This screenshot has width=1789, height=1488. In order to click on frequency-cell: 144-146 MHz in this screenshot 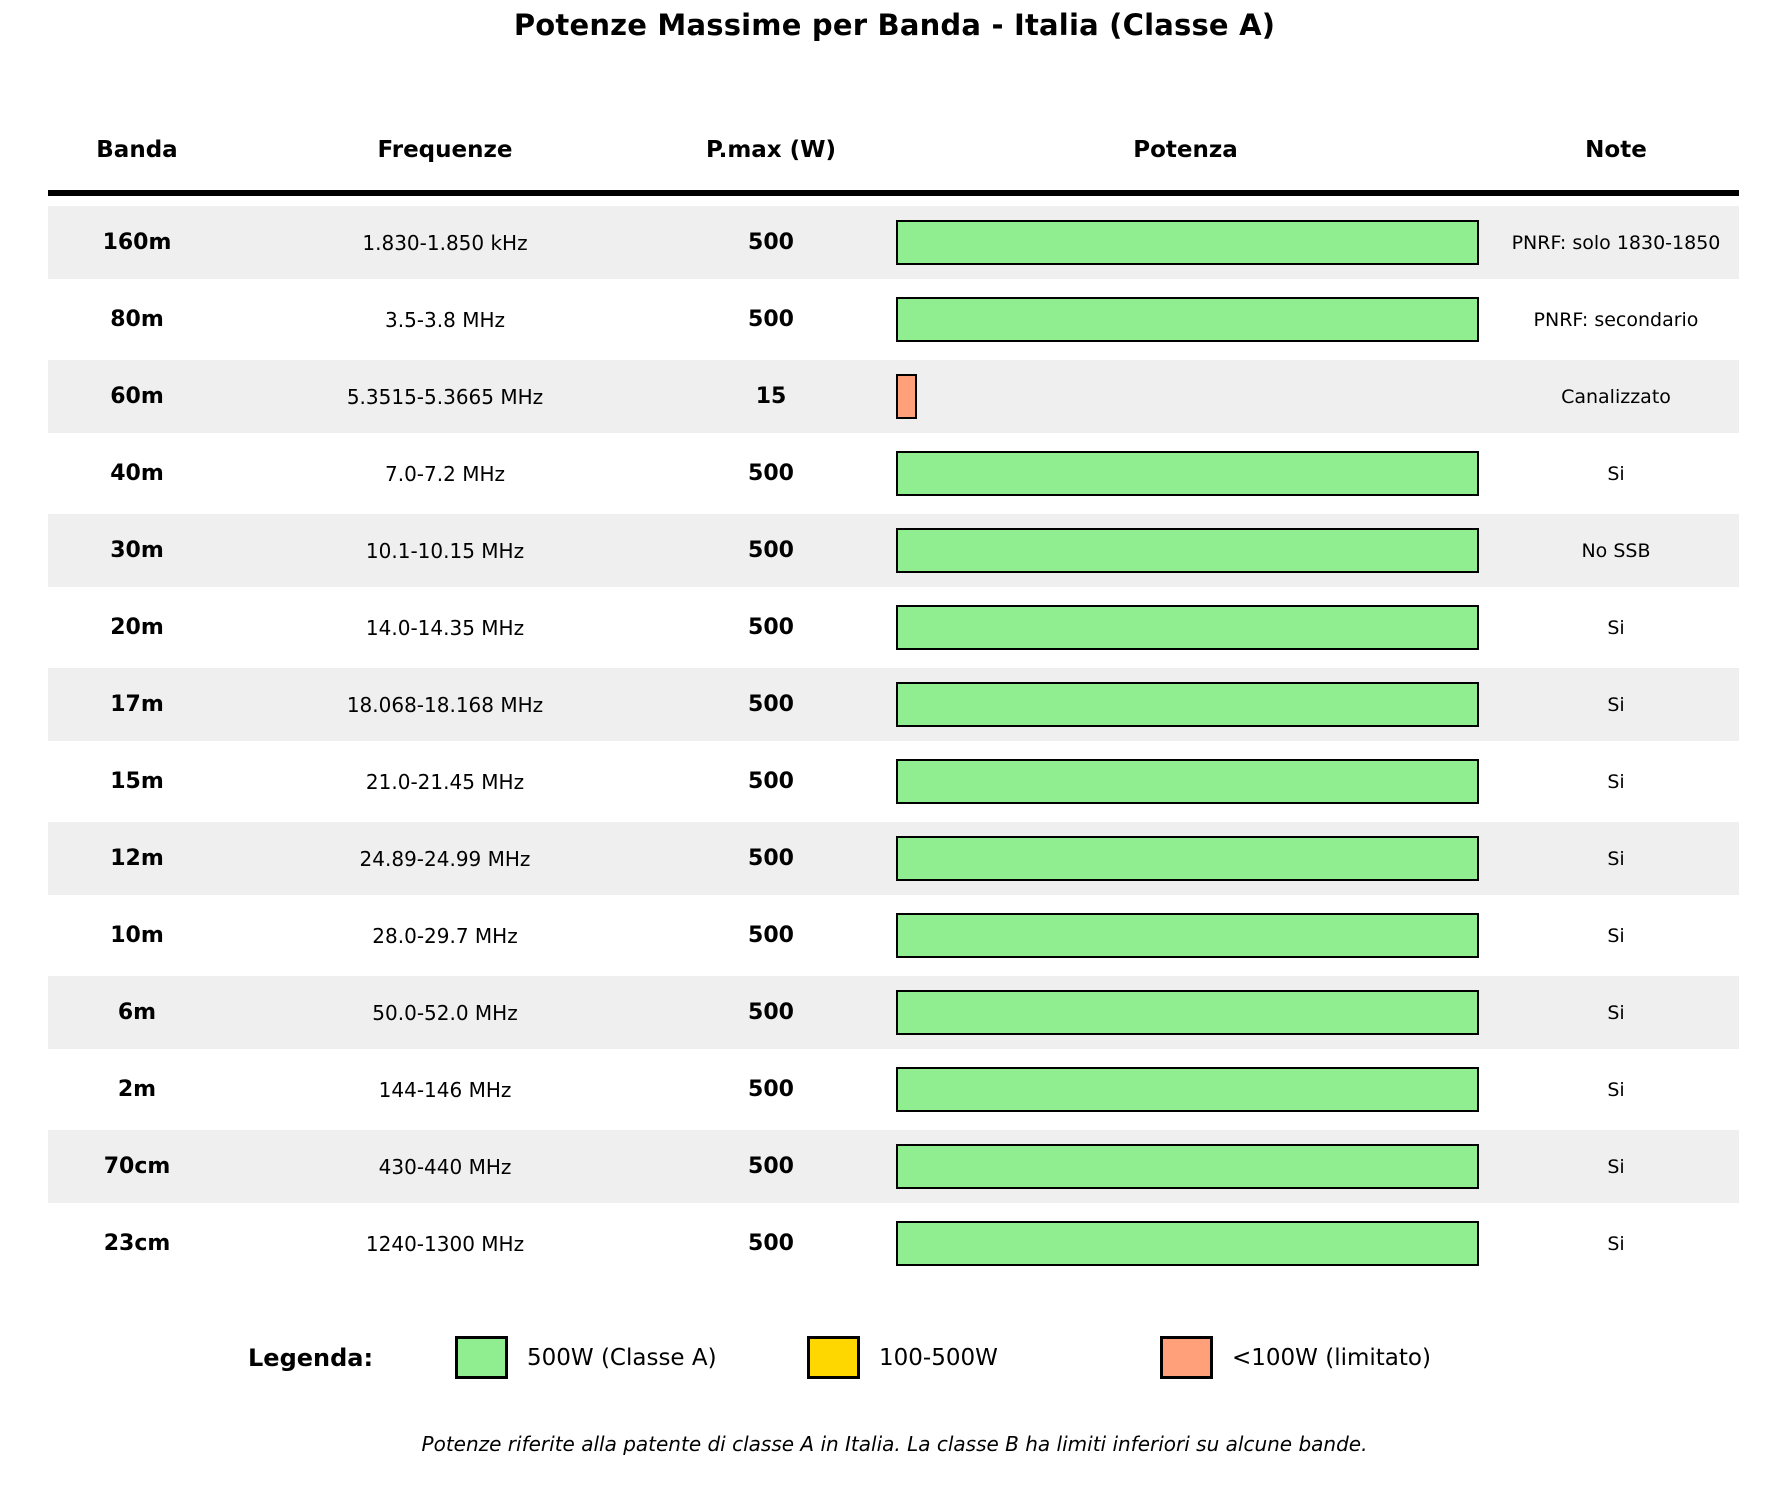, I will do `click(445, 1089)`.